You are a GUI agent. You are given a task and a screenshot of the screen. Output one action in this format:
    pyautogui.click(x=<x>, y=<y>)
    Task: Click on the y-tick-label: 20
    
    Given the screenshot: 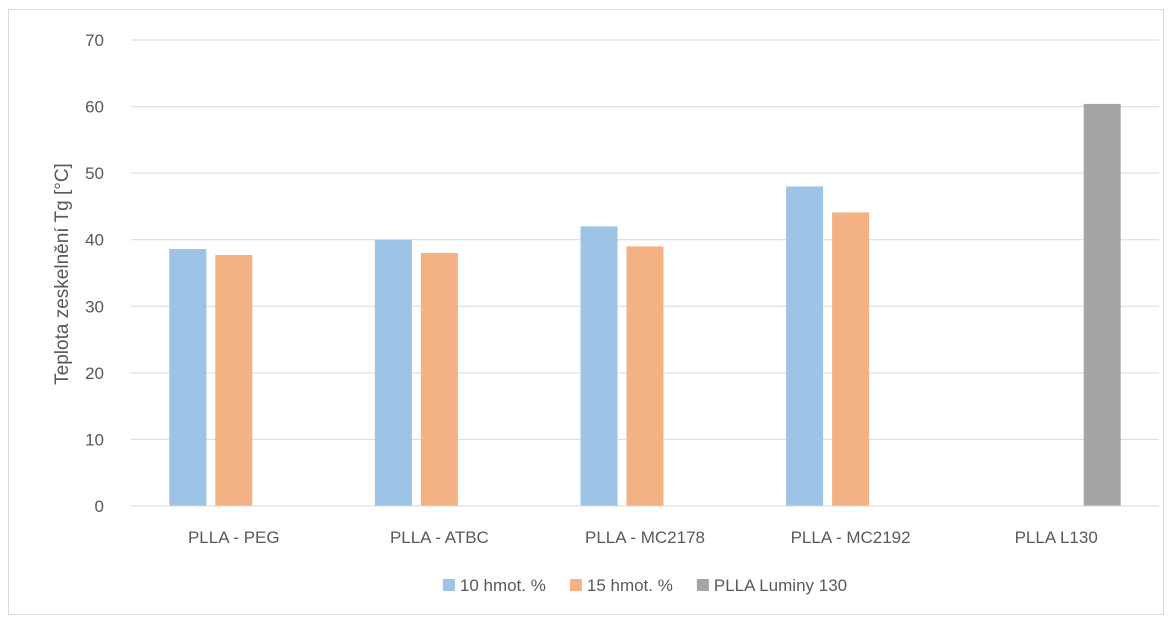 What is the action you would take?
    pyautogui.click(x=94, y=373)
    